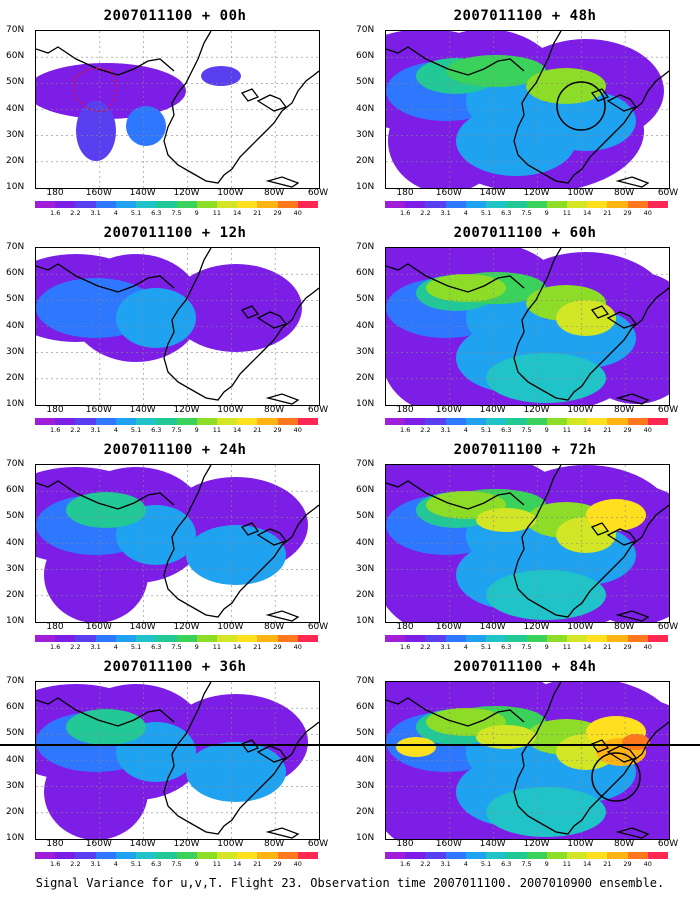 This screenshot has width=700, height=900. I want to click on longitude-label: 120W, so click(536, 410).